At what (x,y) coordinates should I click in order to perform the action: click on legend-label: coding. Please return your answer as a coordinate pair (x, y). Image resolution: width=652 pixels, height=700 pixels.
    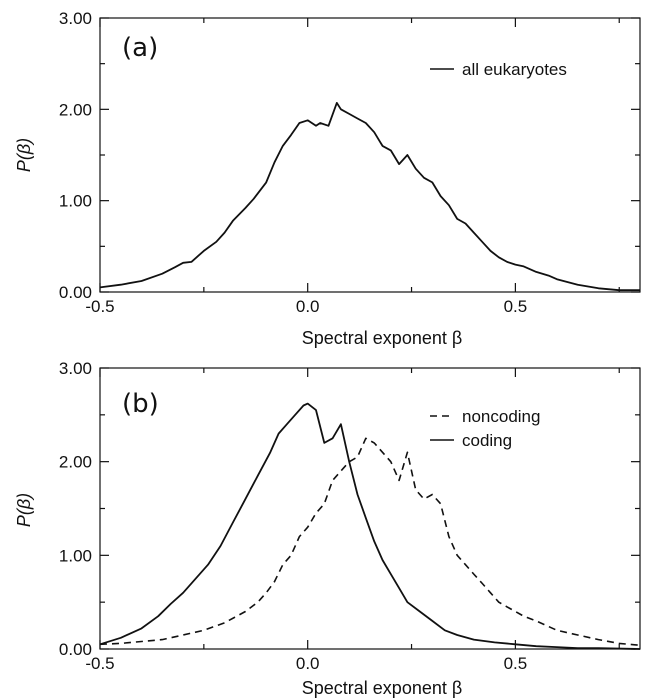
    Looking at the image, I should click on (487, 440).